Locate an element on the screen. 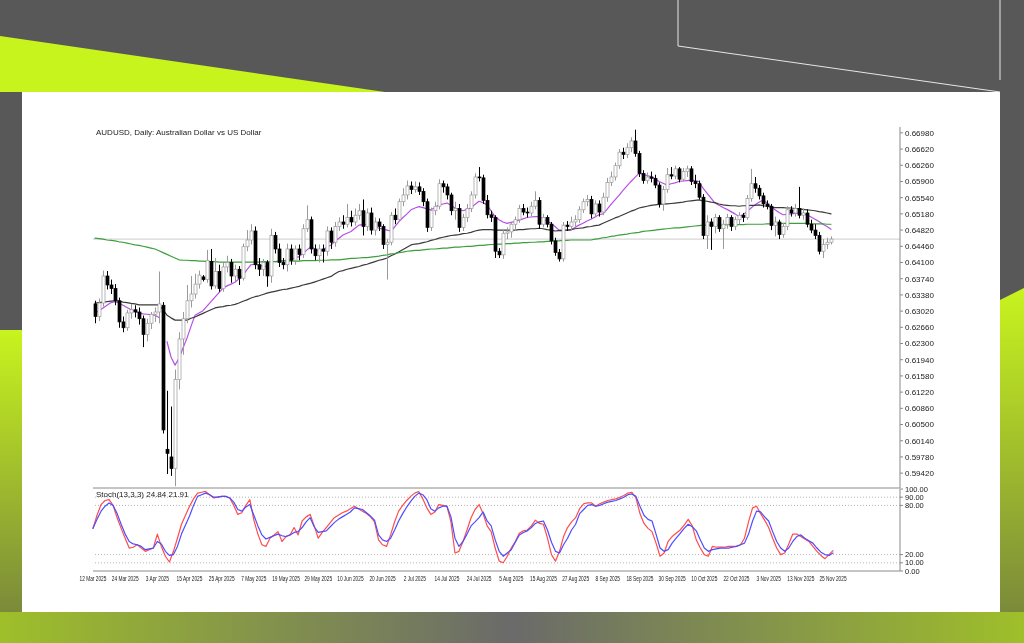  y-tick-label: 0.60140 is located at coordinates (920, 441).